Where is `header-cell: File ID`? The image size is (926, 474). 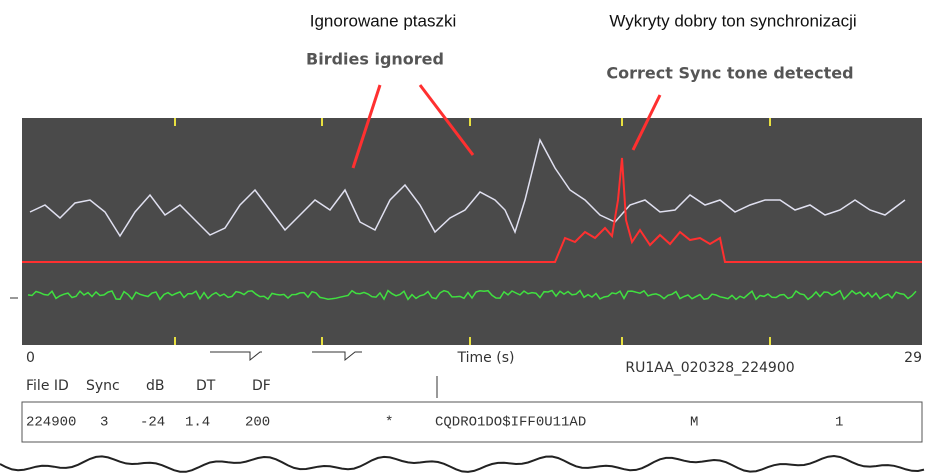
header-cell: File ID is located at coordinates (47, 386).